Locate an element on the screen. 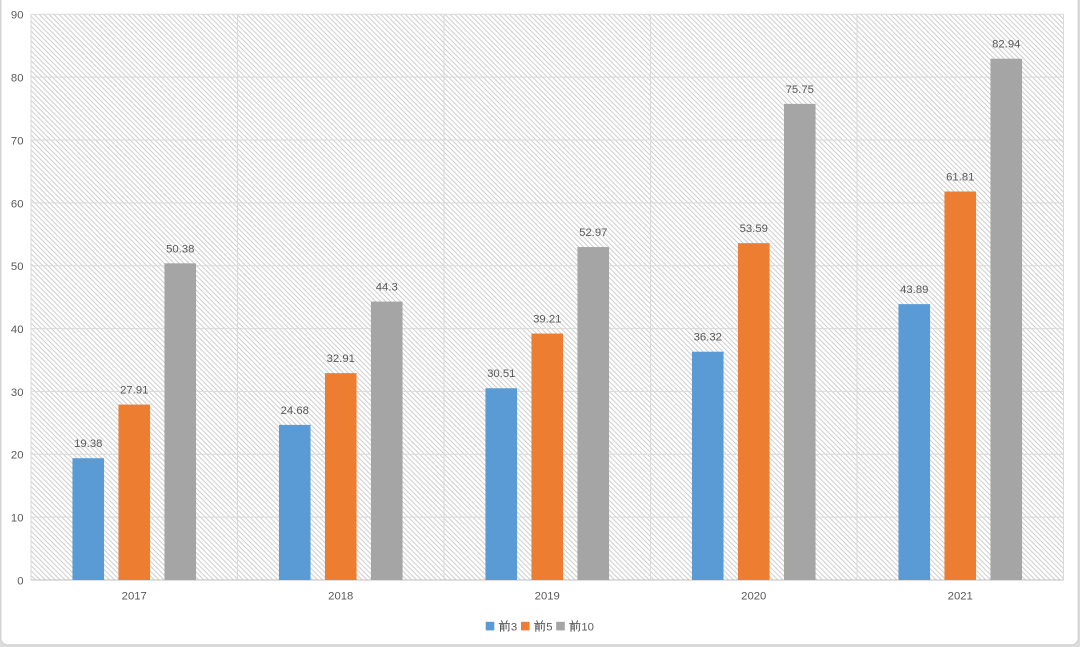 This screenshot has height=647, width=1080. svg-text: 3 is located at coordinates (514, 627).